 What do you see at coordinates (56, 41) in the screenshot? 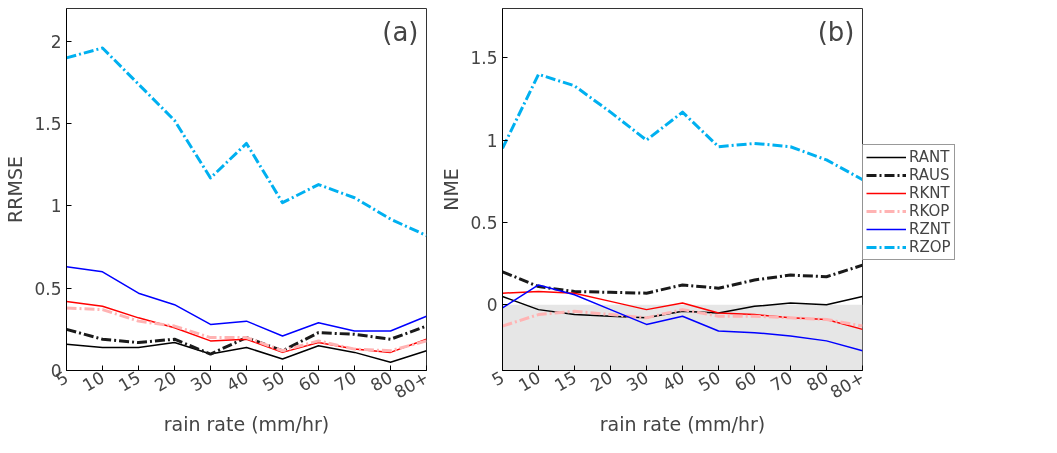
I see `y-tick-label: 2` at bounding box center [56, 41].